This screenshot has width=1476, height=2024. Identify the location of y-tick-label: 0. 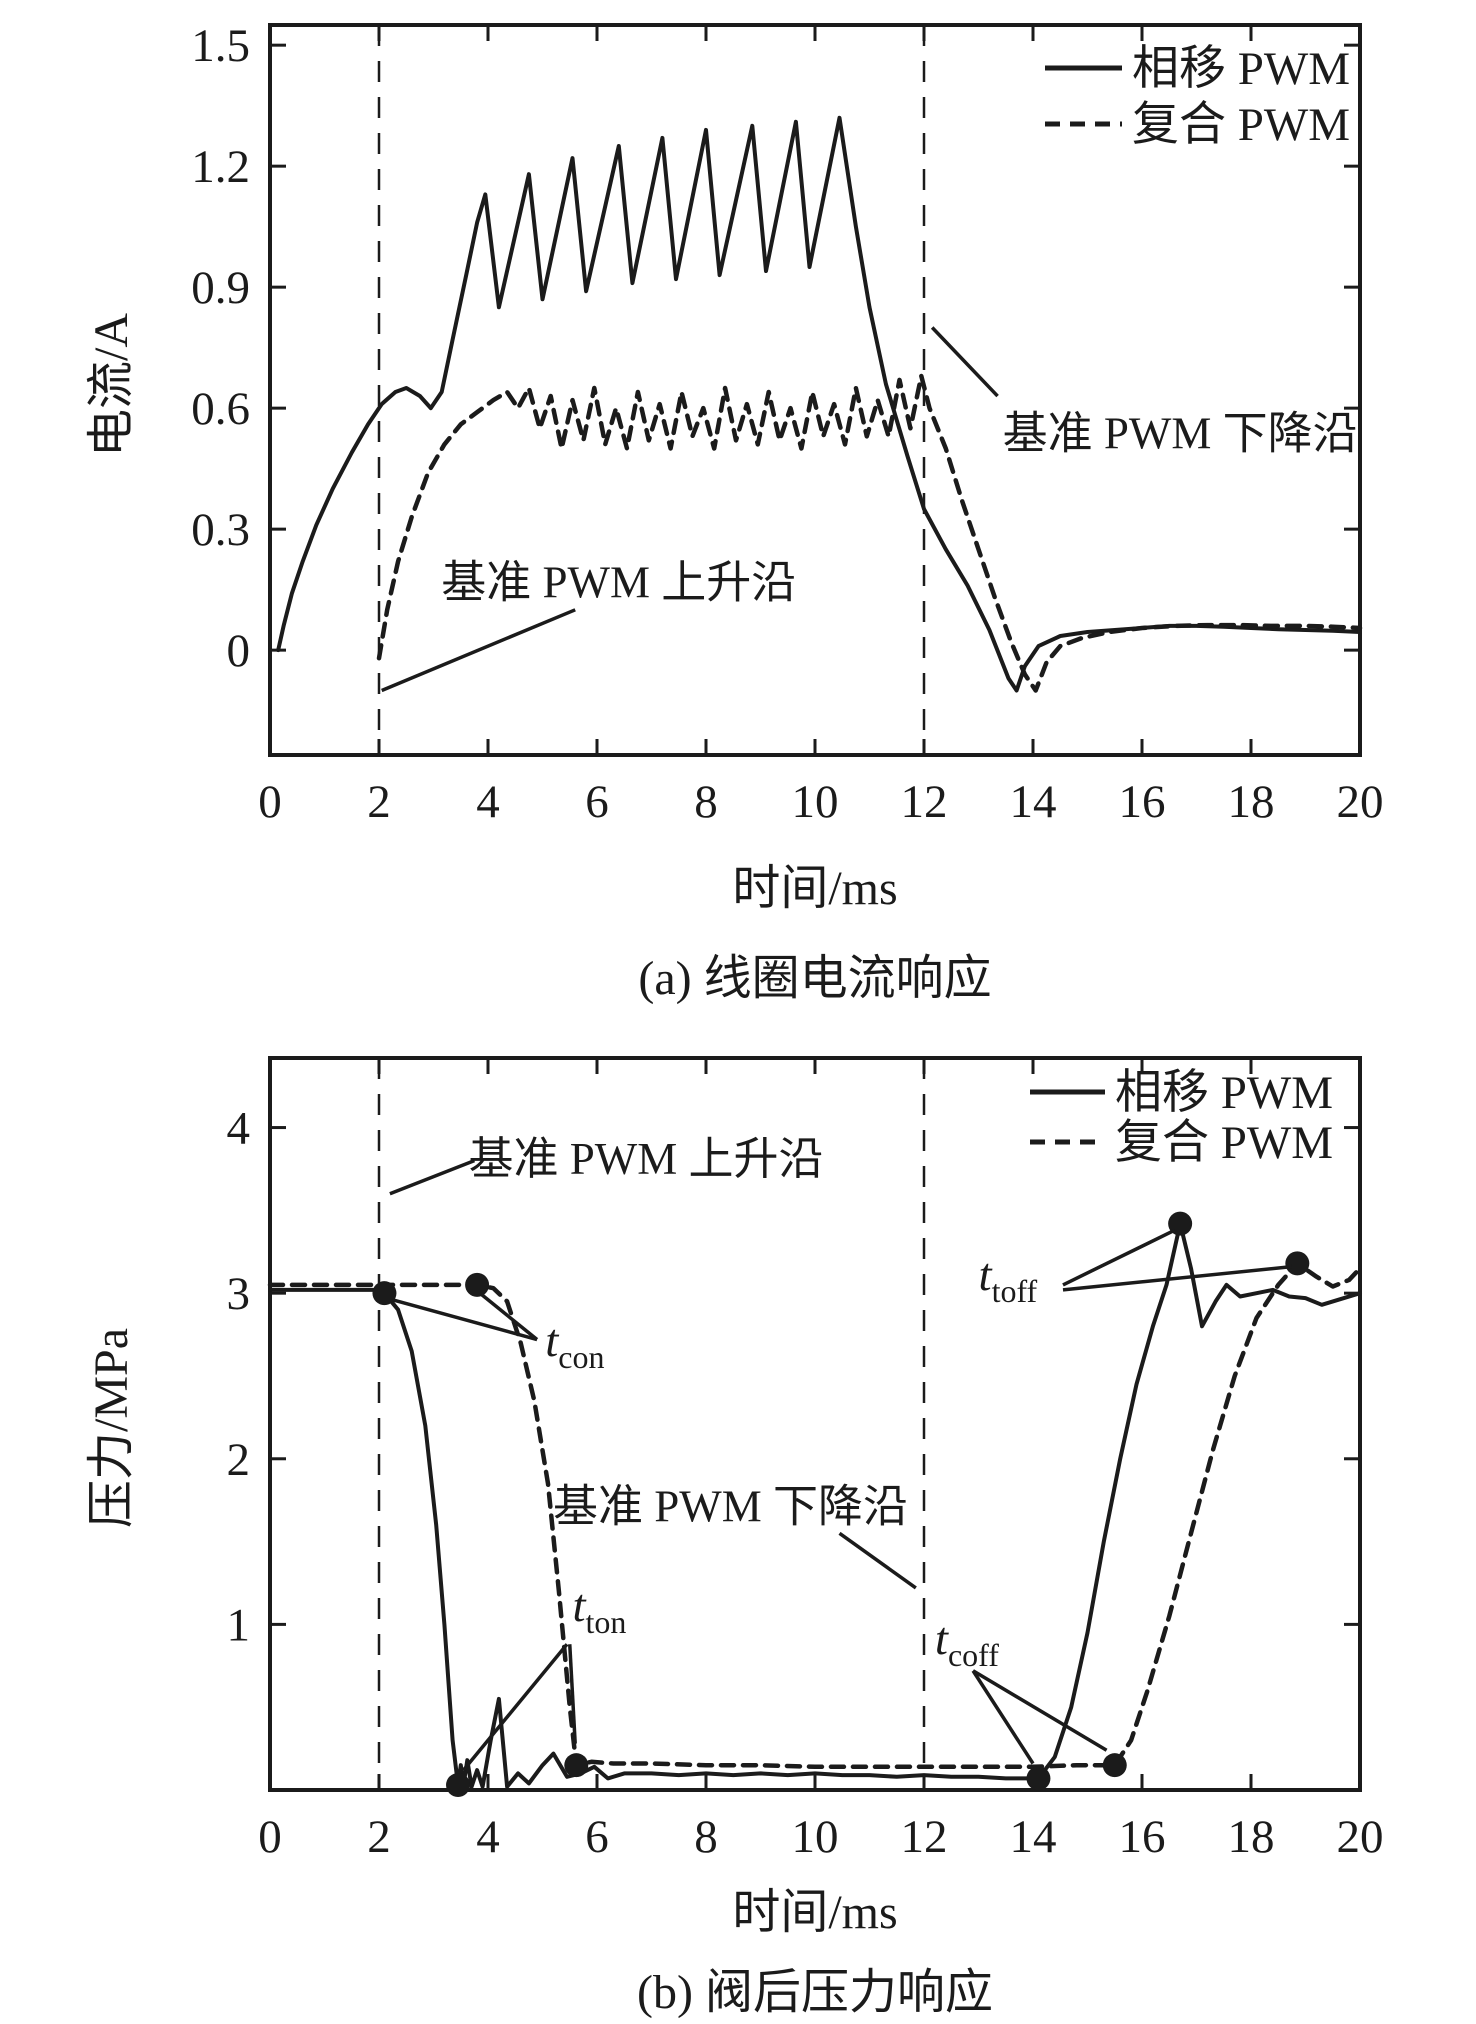
(239, 651).